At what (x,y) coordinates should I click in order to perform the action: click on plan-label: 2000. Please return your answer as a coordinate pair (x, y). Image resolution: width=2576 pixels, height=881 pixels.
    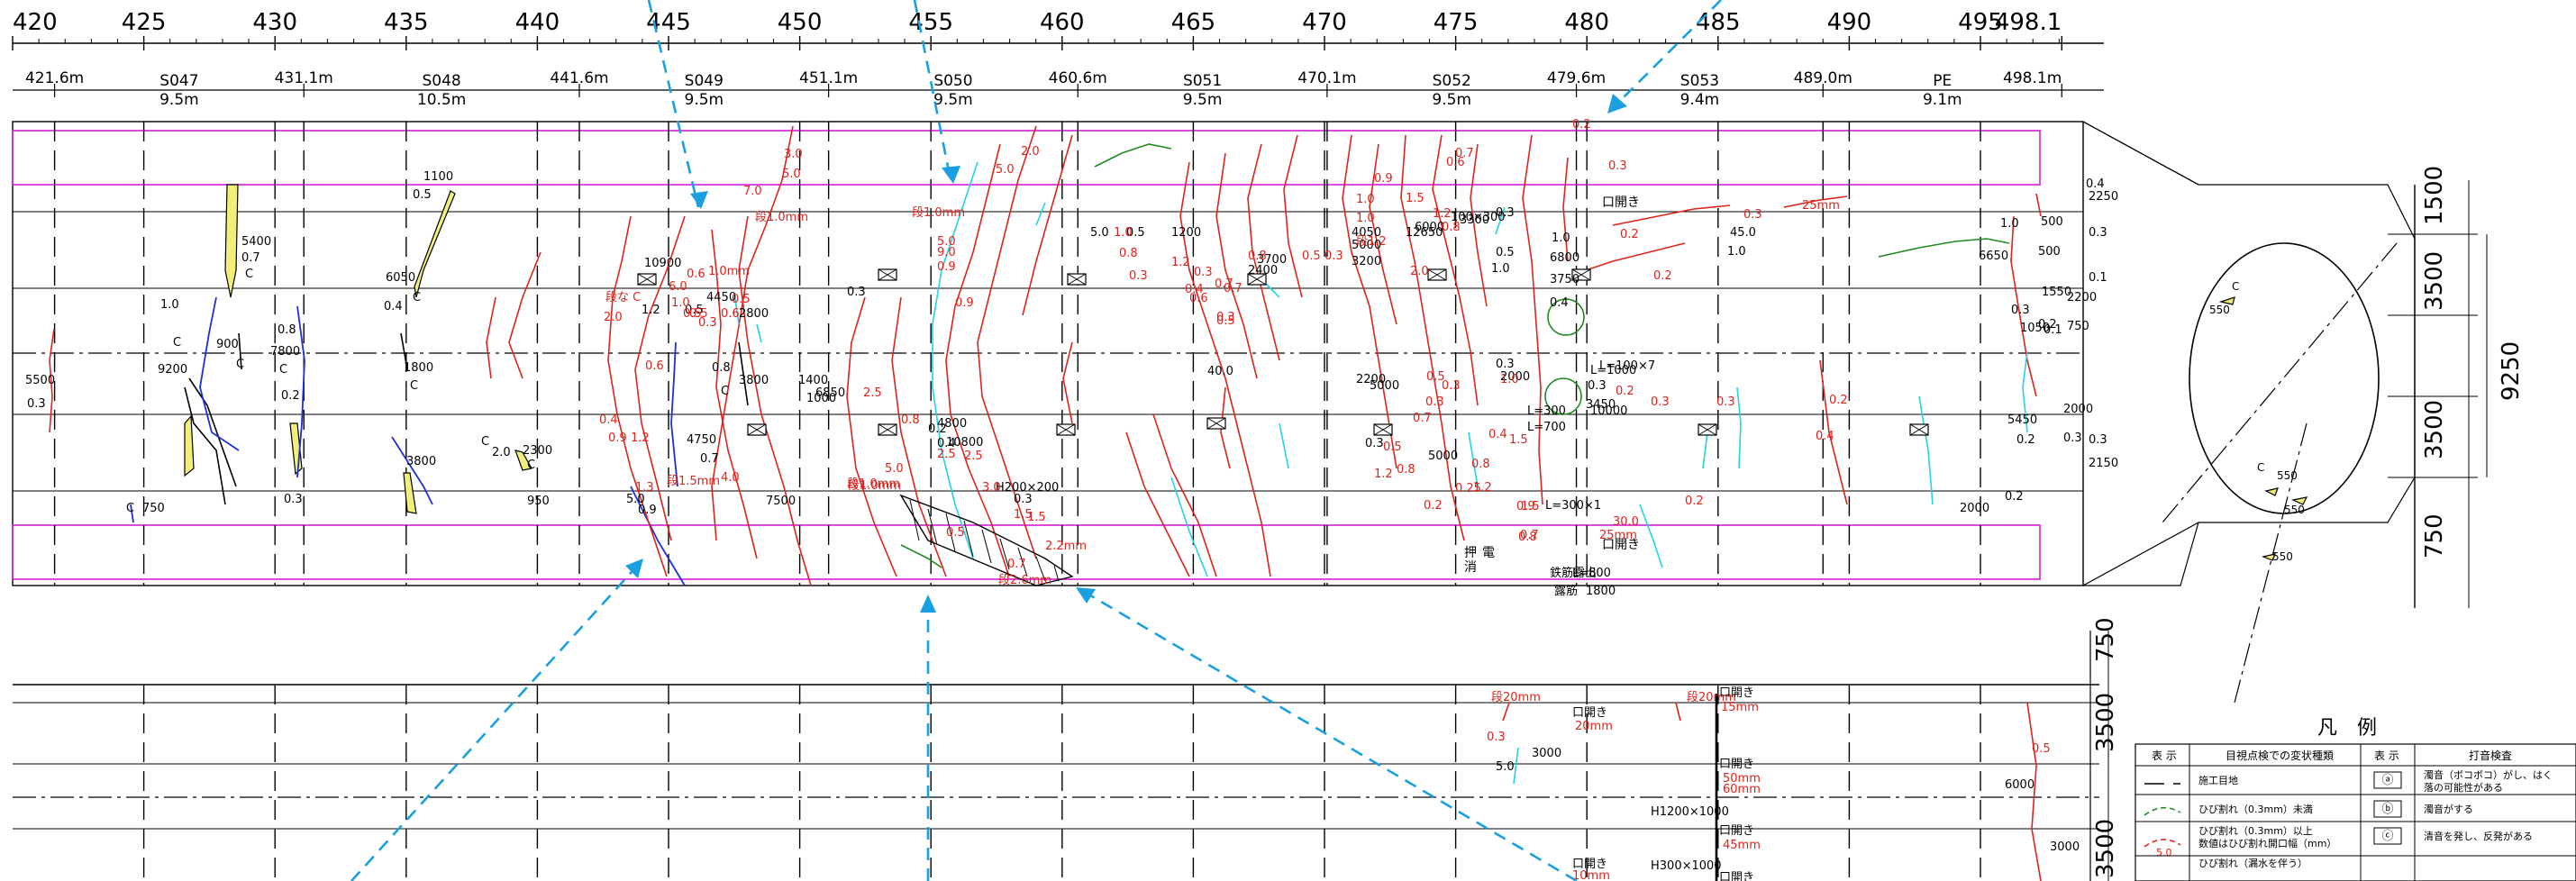
    Looking at the image, I should click on (1974, 508).